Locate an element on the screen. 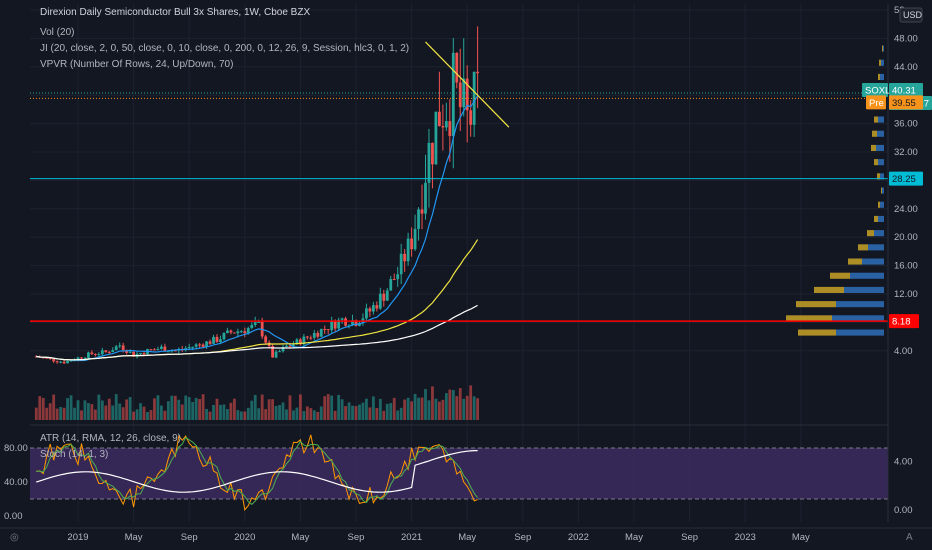 The image size is (932, 550). time-tick-13: May is located at coordinates (801, 537).